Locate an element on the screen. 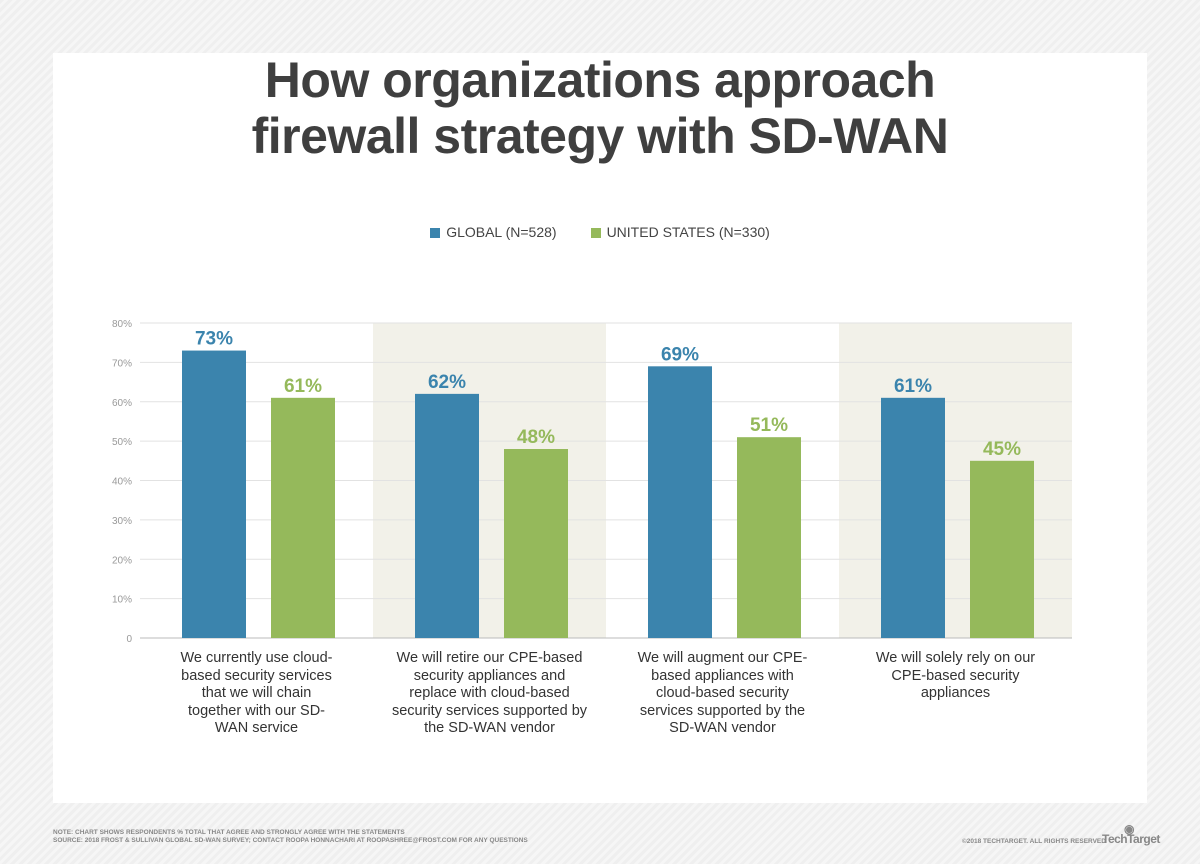 This screenshot has height=864, width=1200. techtarget-logo: ◉ TechTarget is located at coordinates (1131, 834).